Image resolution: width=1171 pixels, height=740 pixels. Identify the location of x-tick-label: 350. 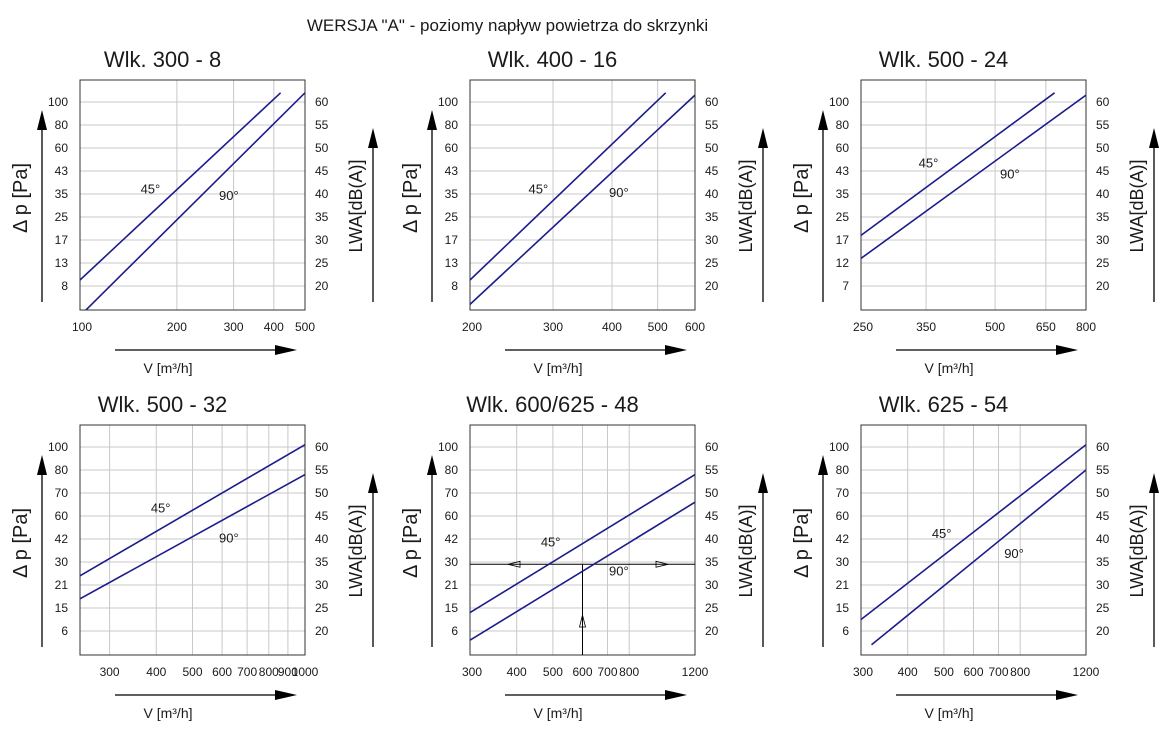
(926, 327).